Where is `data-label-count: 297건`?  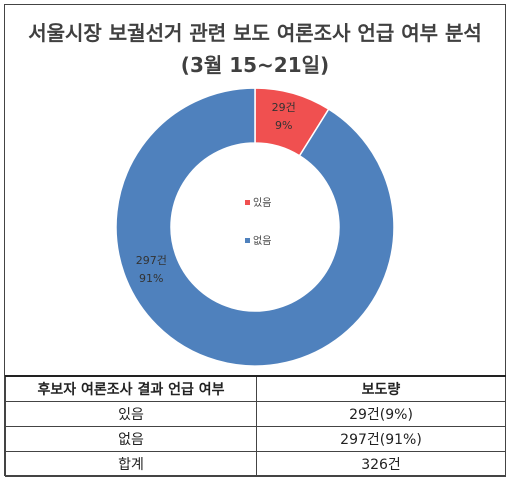 data-label-count: 297건 is located at coordinates (151, 260).